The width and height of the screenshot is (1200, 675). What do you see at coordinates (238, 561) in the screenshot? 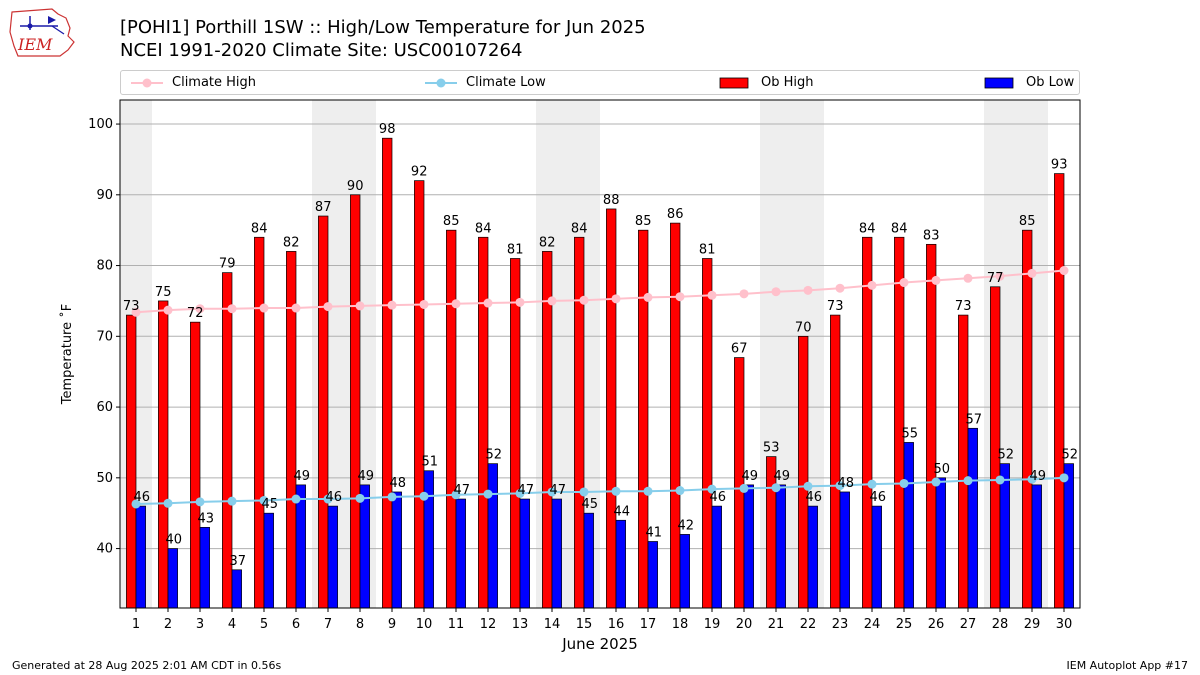
I see `data-label-ob-low: 37` at bounding box center [238, 561].